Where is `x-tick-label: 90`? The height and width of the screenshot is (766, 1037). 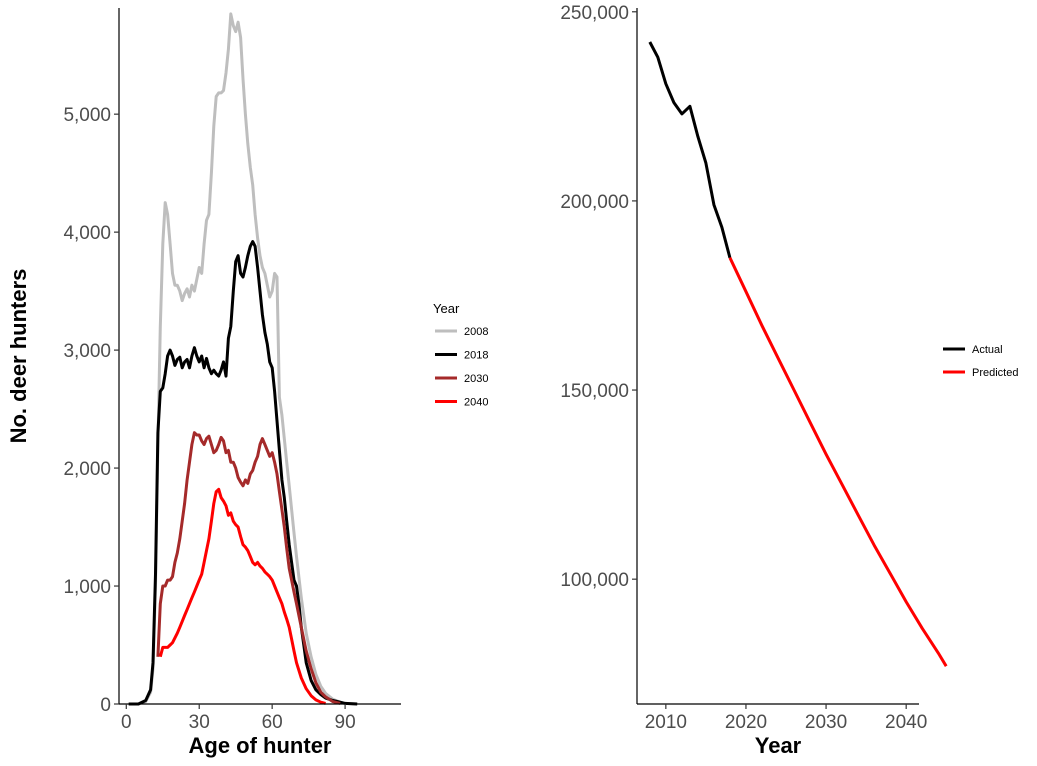 x-tick-label: 90 is located at coordinates (345, 722).